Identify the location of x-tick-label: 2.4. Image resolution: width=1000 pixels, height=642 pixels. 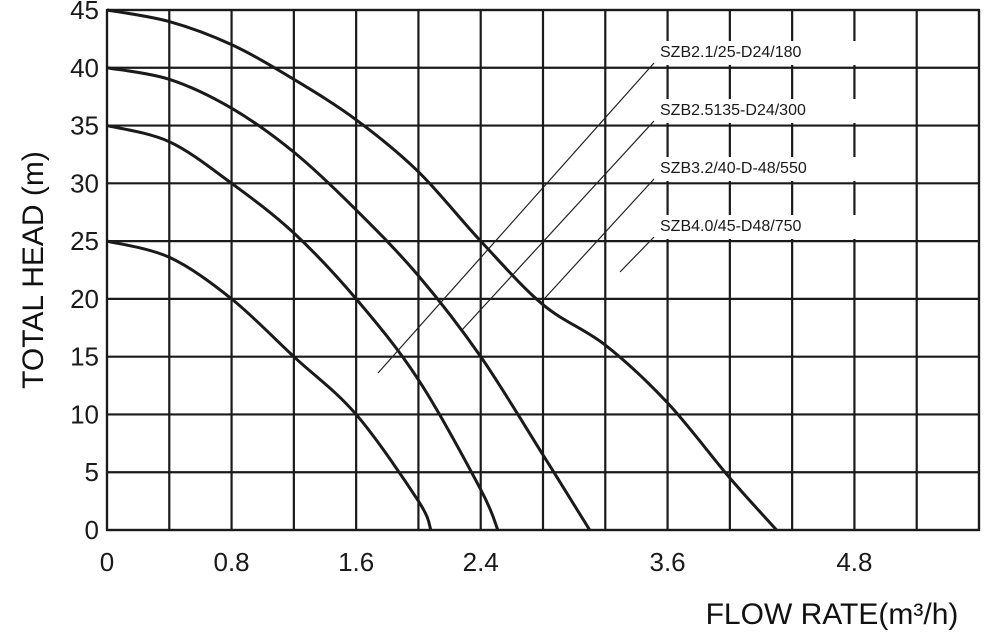
(481, 562).